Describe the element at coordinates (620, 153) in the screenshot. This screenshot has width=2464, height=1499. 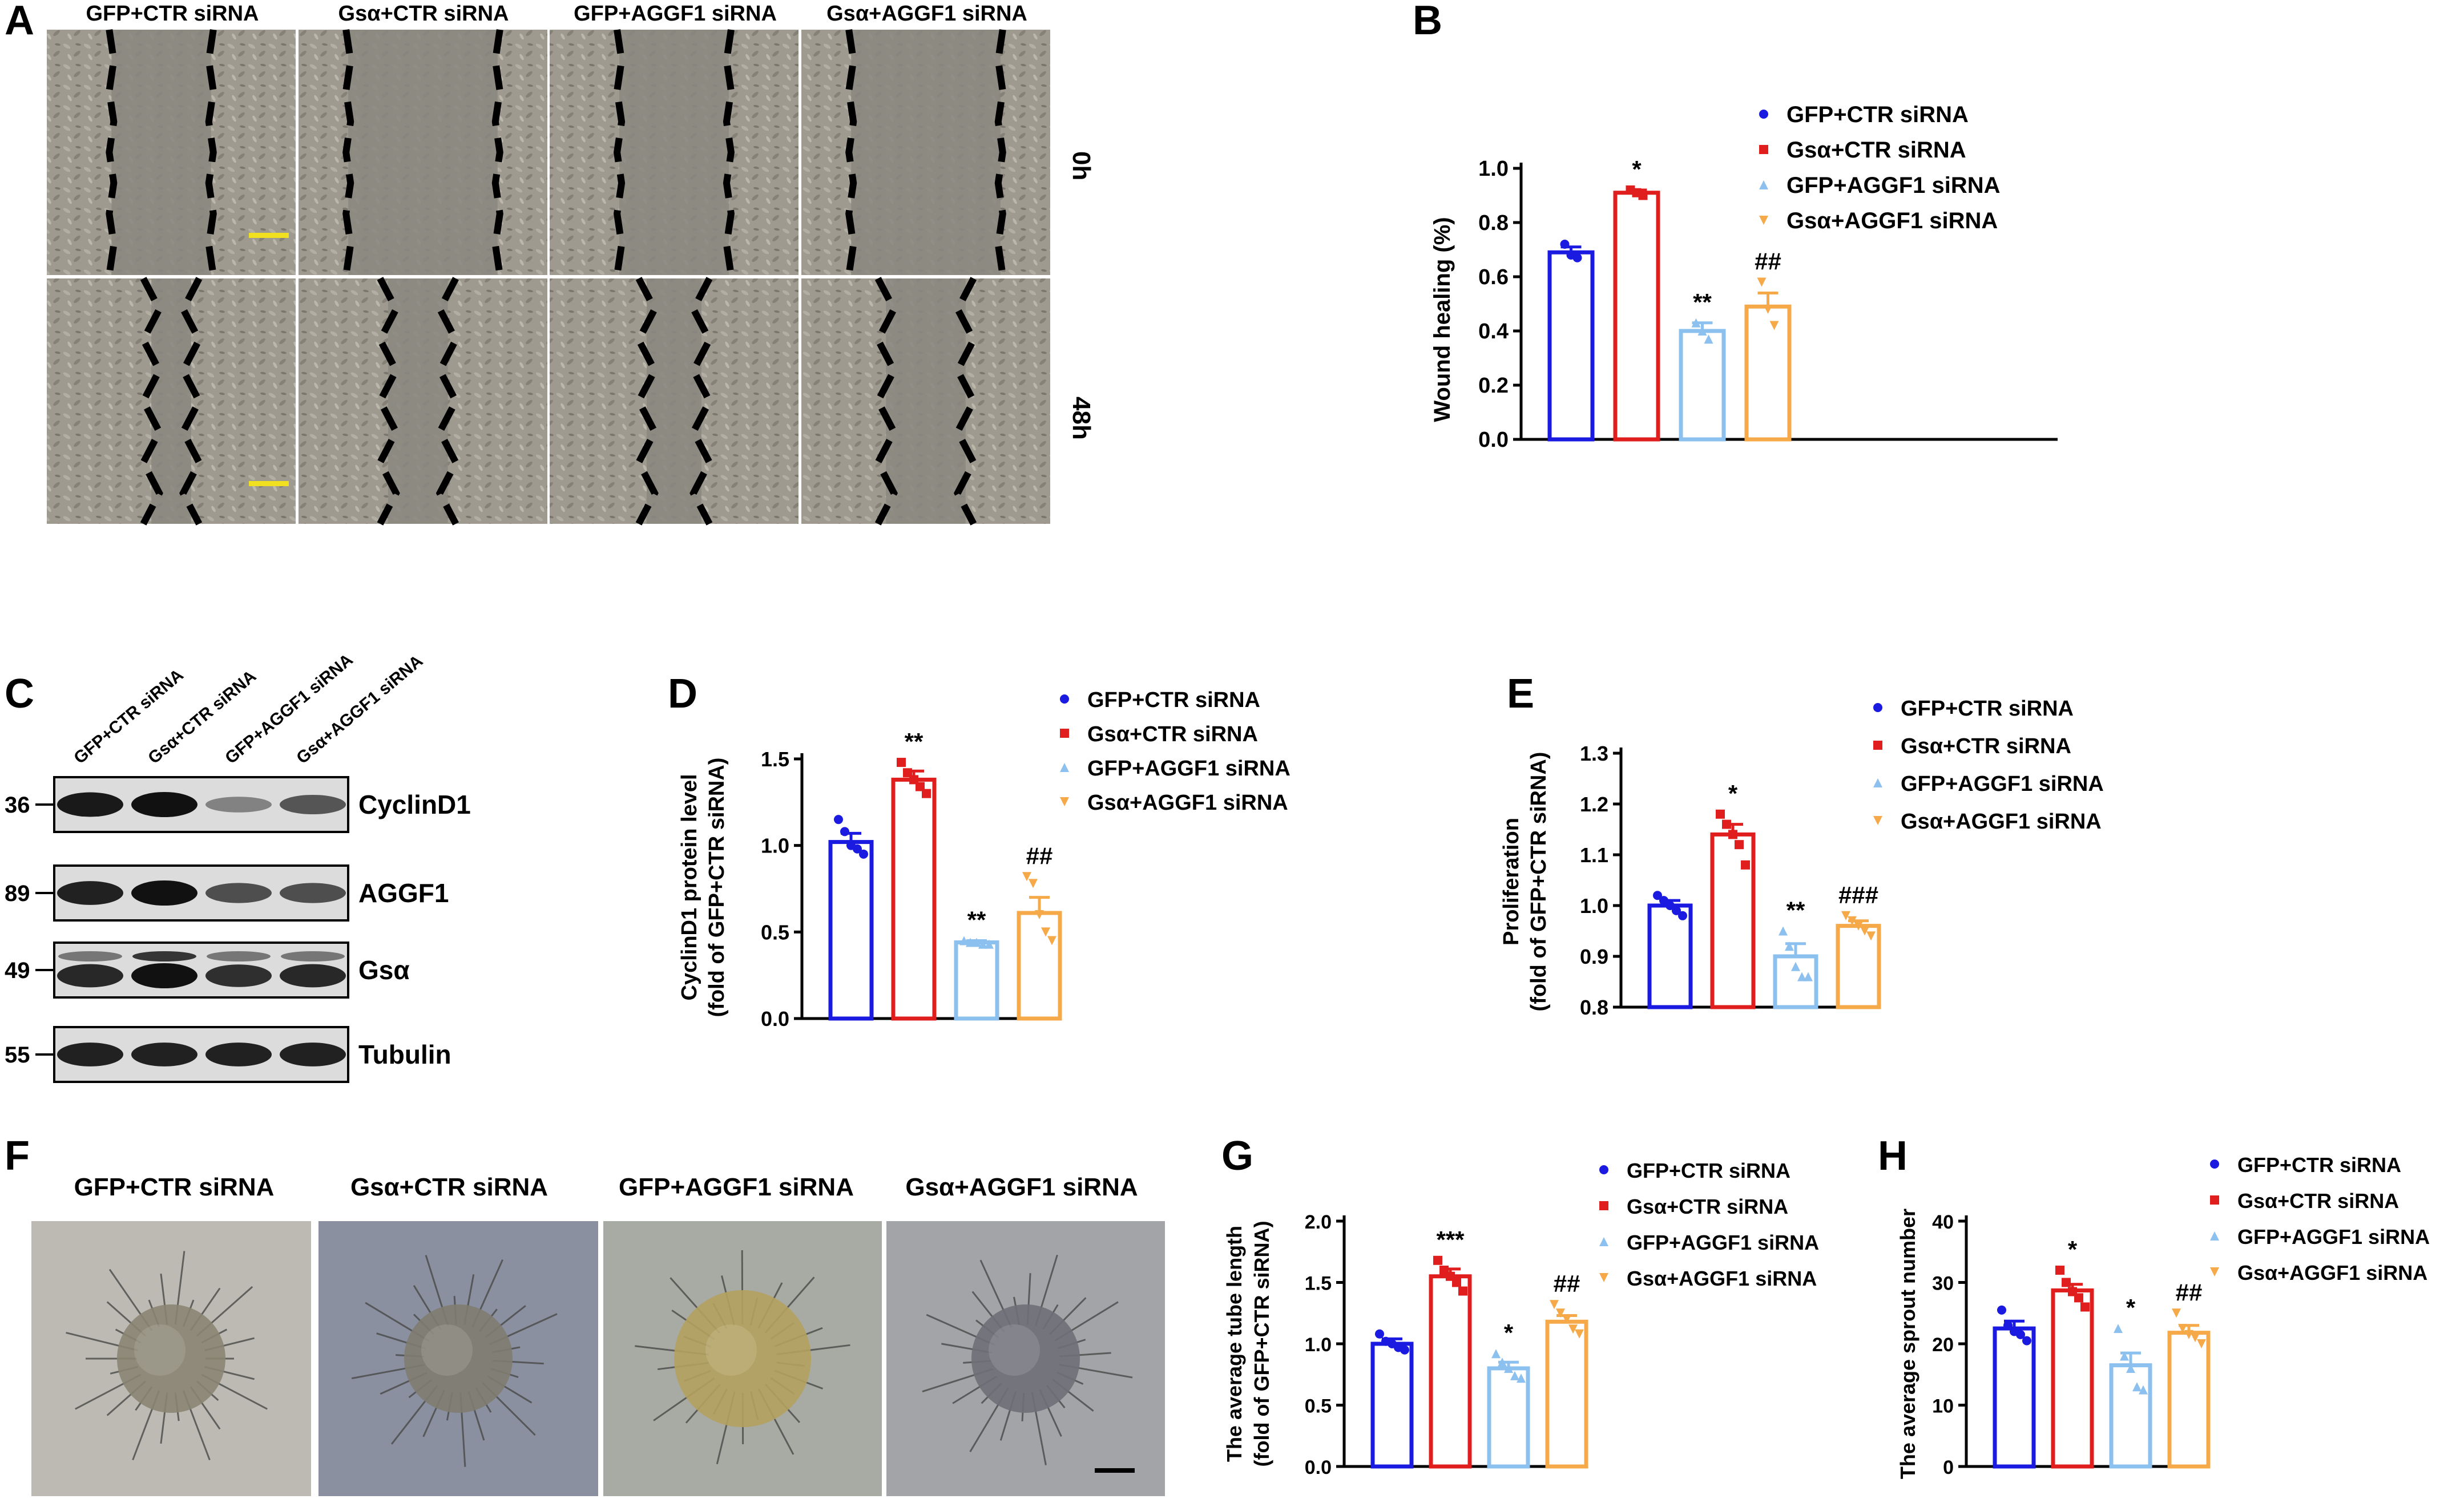
I see `wound-edge-left` at that location.